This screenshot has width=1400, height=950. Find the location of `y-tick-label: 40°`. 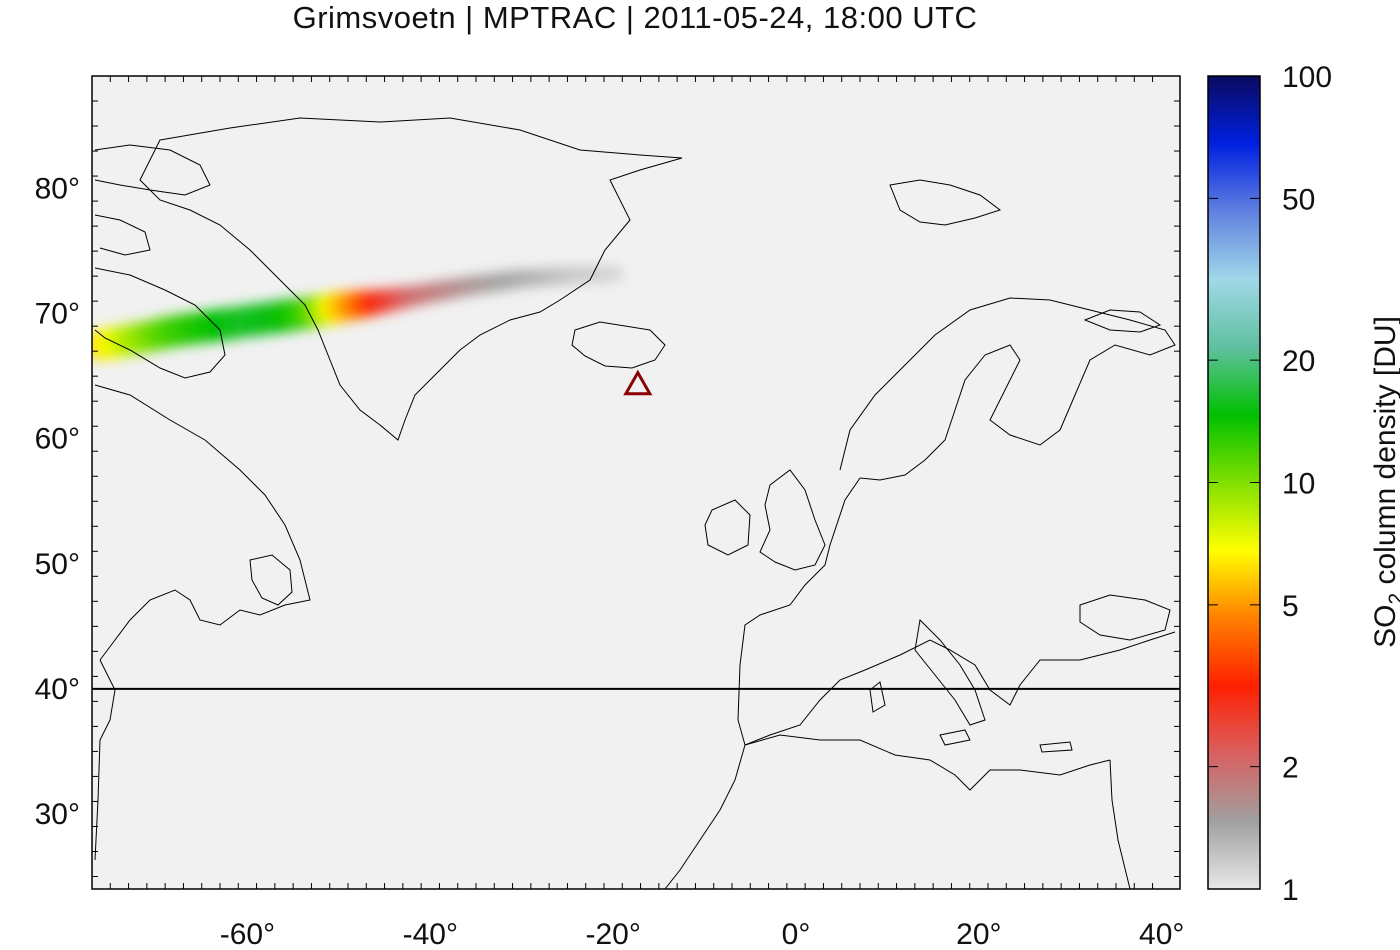

y-tick-label: 40° is located at coordinates (57, 689).